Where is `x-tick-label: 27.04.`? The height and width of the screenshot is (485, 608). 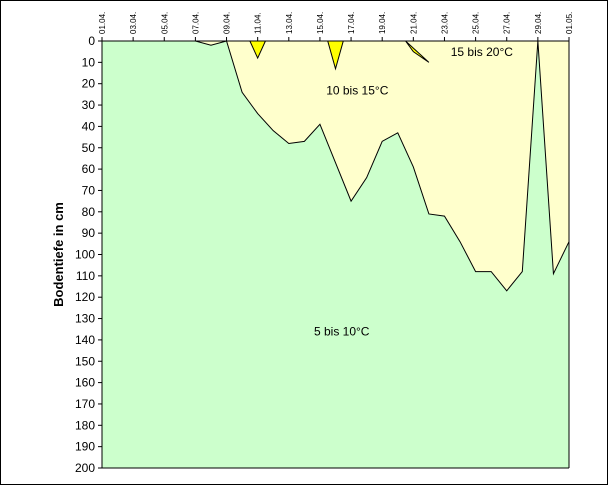 x-tick-label: 27.04. is located at coordinates (507, 23).